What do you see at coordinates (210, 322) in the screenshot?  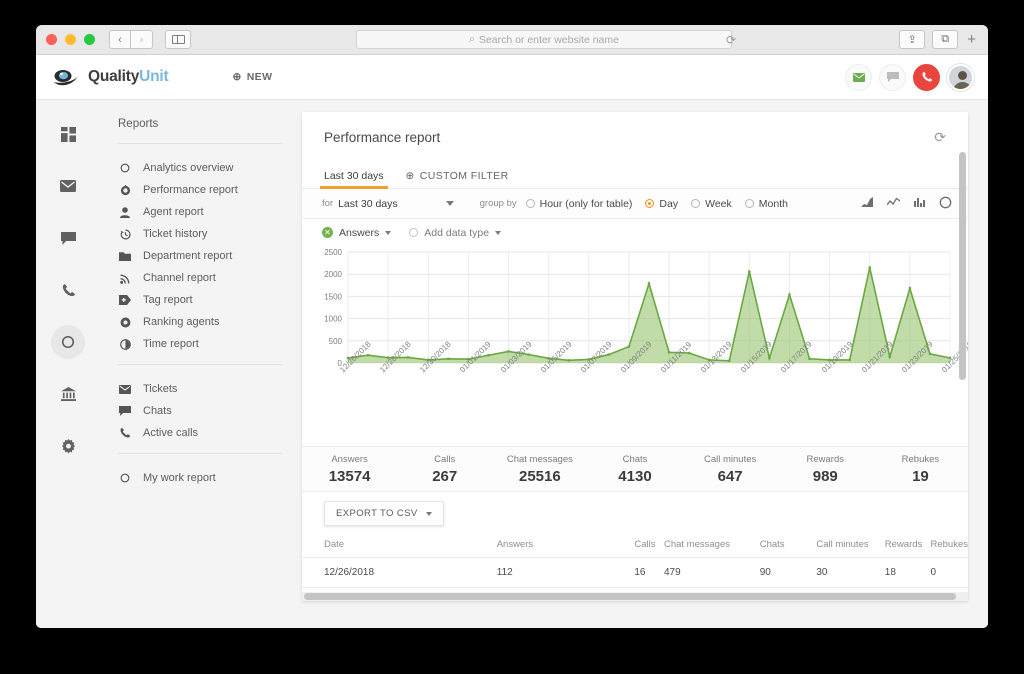 I see `sidebar-item-ranking-agents: Ranking agents` at bounding box center [210, 322].